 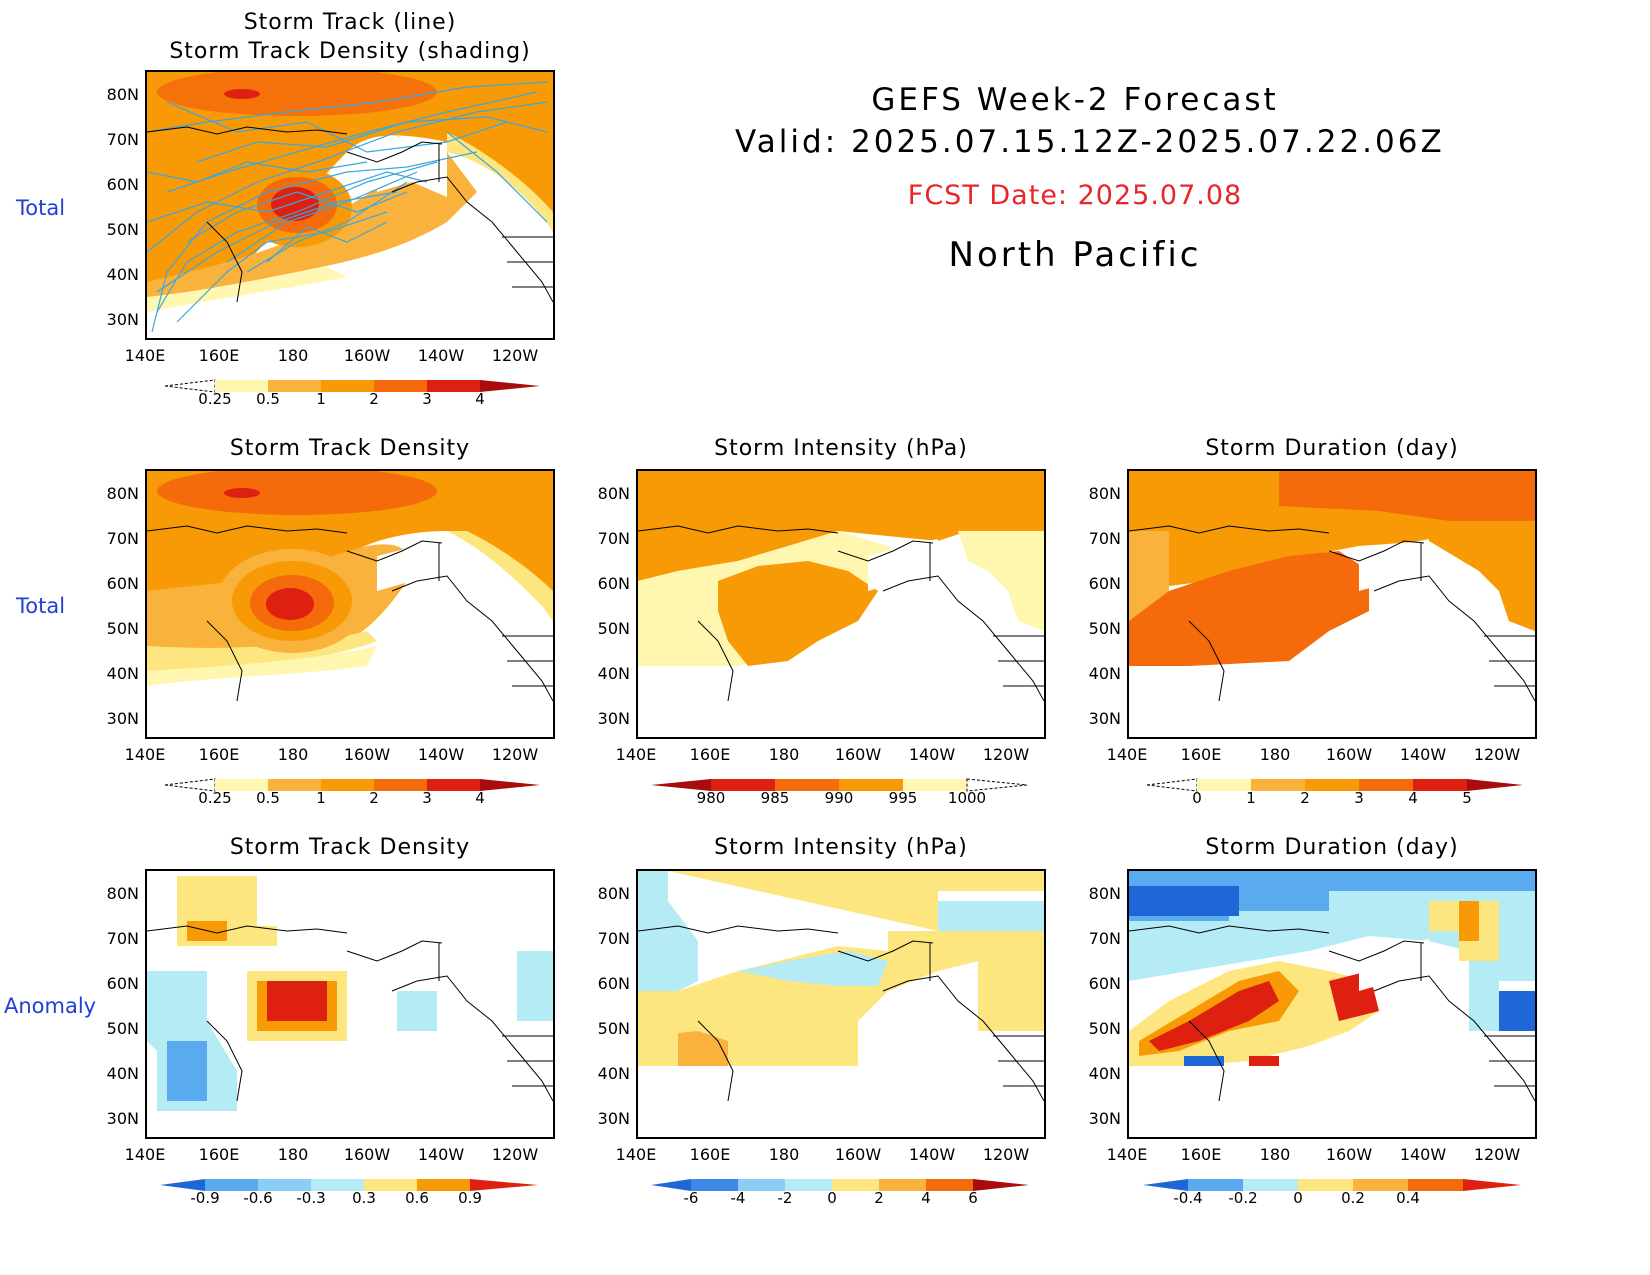 I want to click on colorbar-tick-label: 0.6, so click(x=417, y=1198).